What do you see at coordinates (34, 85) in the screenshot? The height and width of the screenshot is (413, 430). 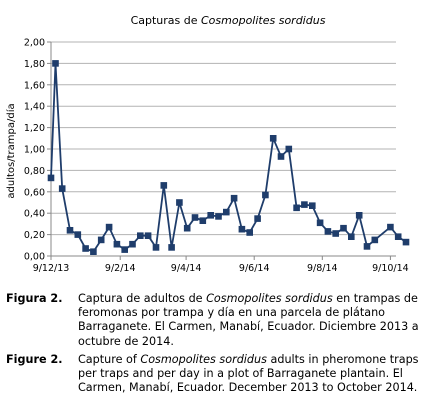 I see `y-tick-label: 1,60` at bounding box center [34, 85].